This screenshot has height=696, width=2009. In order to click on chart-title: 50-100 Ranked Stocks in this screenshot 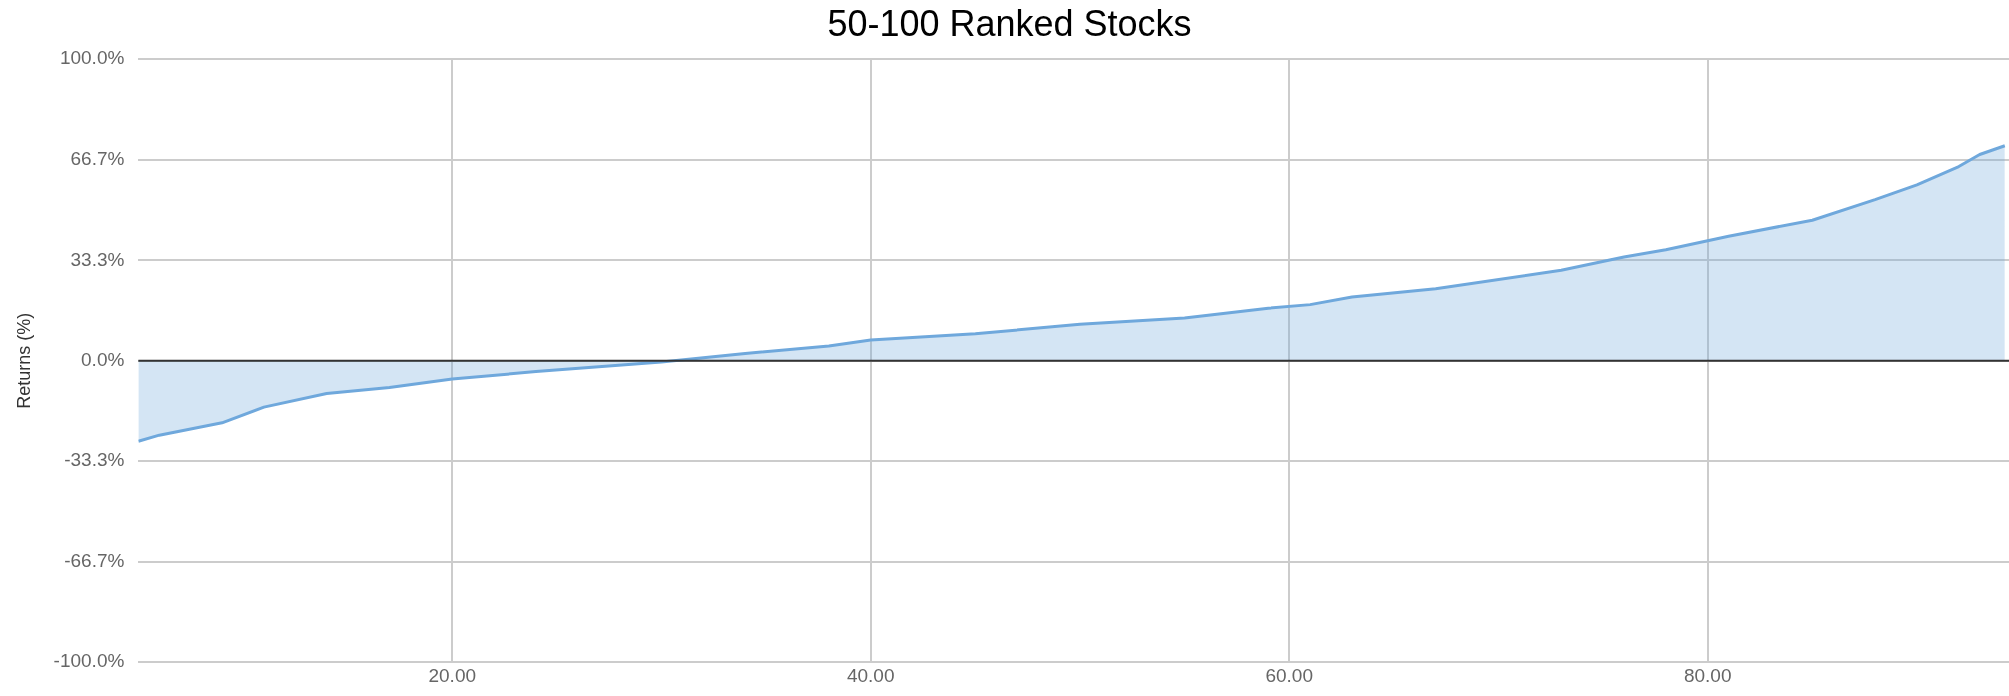, I will do `click(1009, 23)`.